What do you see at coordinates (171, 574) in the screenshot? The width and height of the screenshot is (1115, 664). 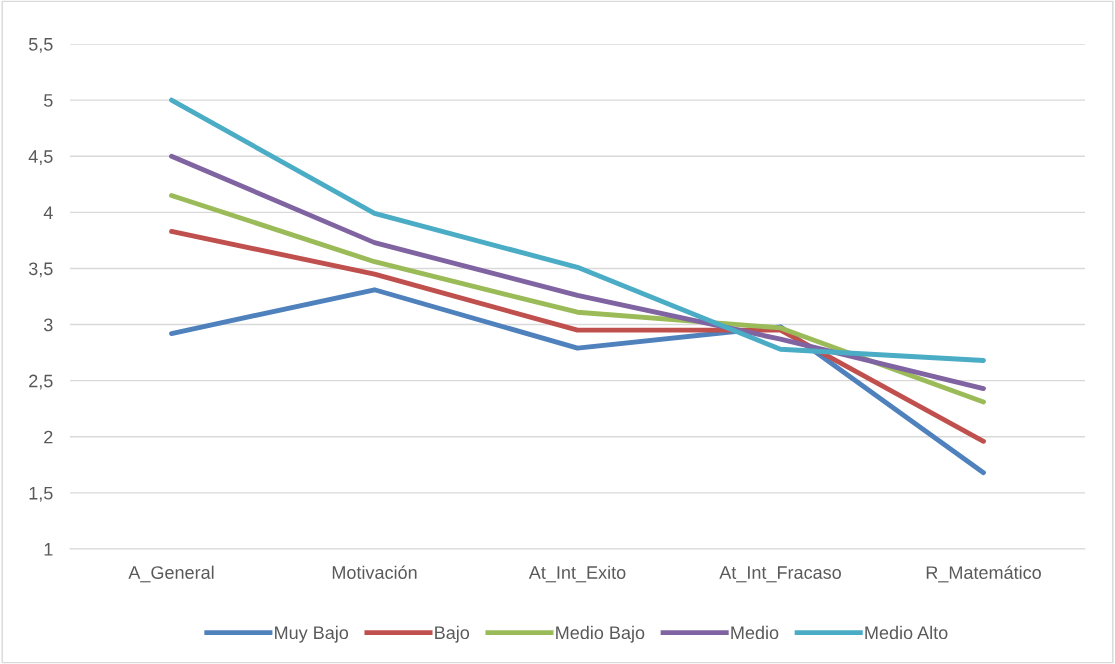 I see `x-tick-label: A_General` at bounding box center [171, 574].